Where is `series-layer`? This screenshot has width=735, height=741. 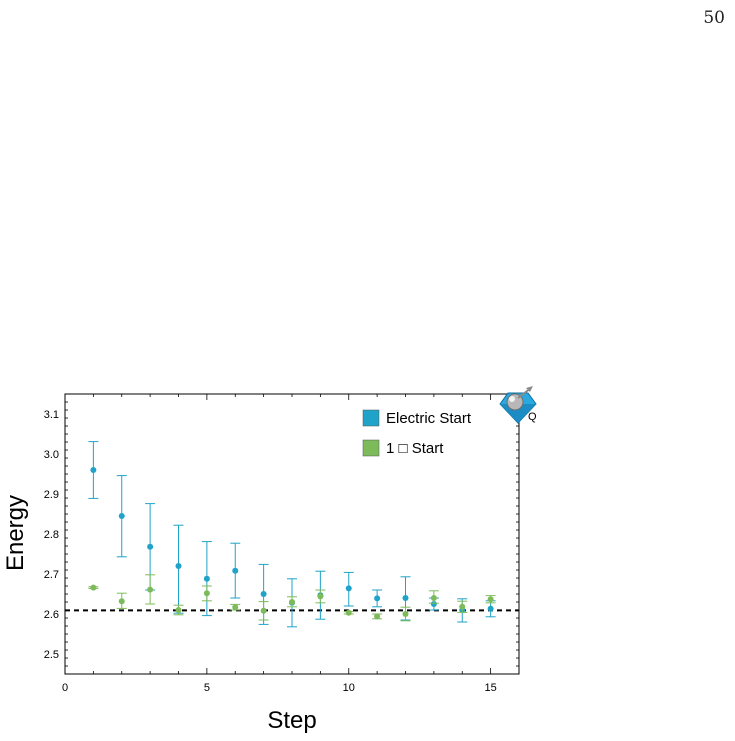 series-layer is located at coordinates (292, 534).